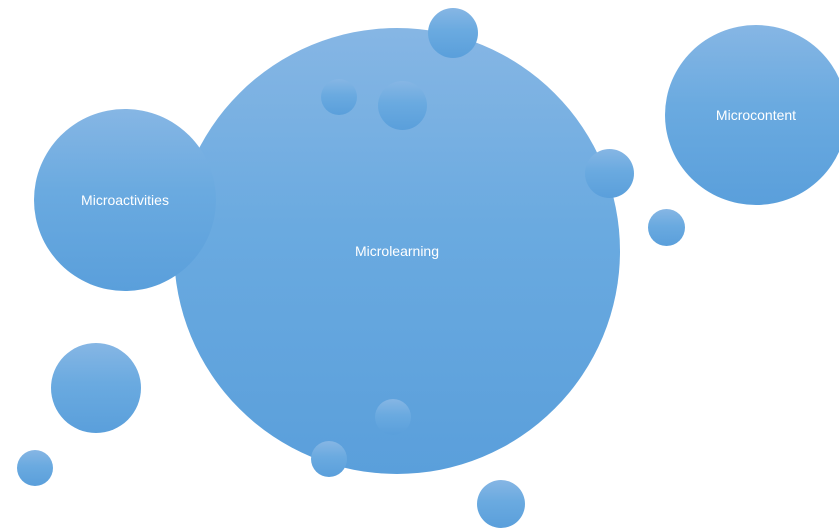 This screenshot has width=839, height=528. I want to click on bubble-label-microlearning: Microlearning, so click(397, 251).